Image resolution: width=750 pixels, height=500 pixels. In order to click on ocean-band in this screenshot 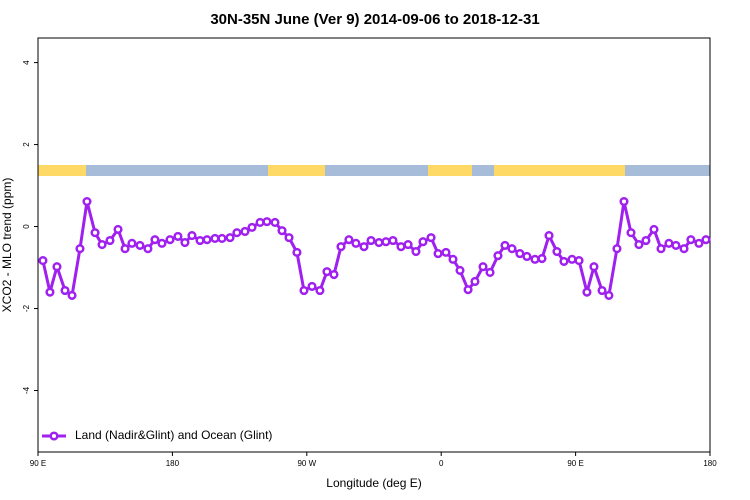, I will do `click(374, 170)`.